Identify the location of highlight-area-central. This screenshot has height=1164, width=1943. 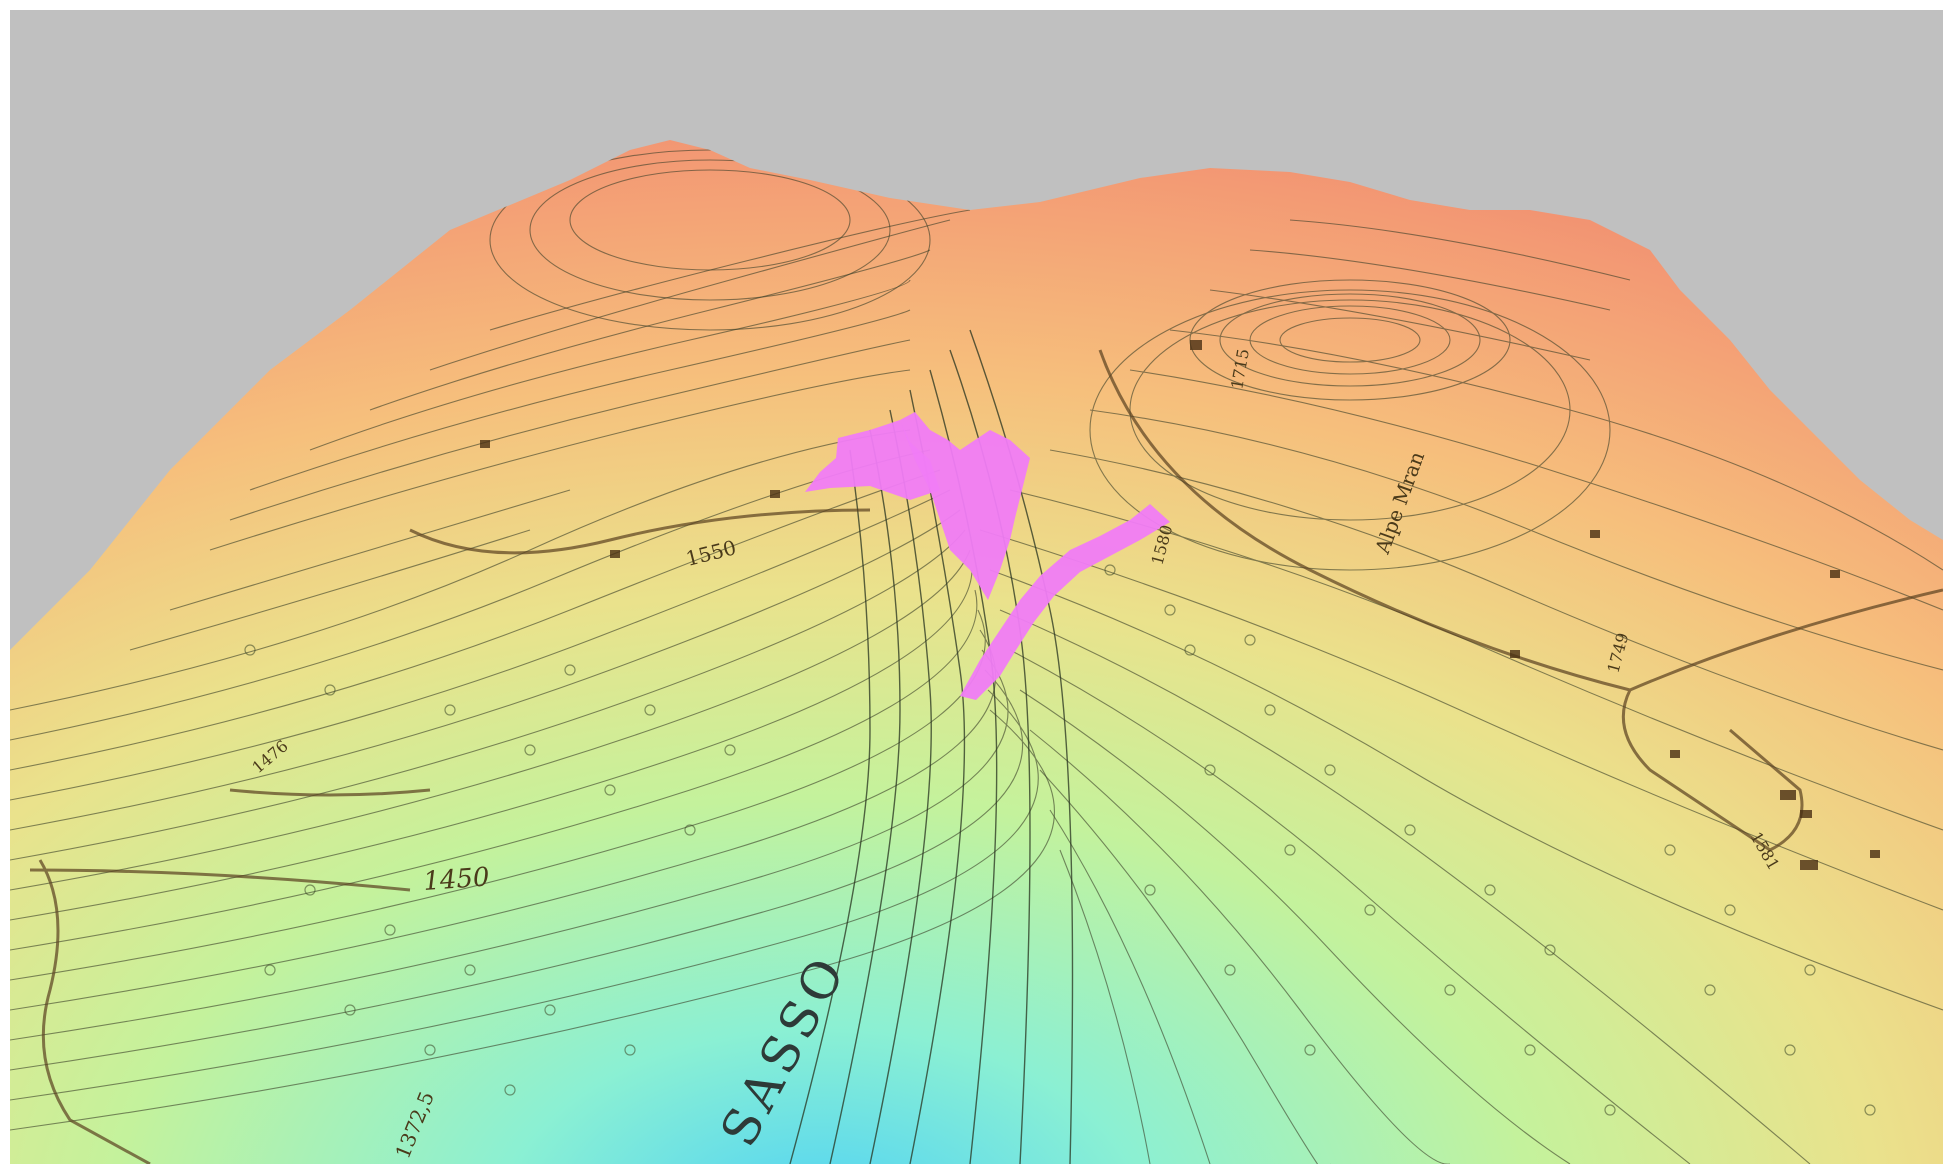
(965, 506).